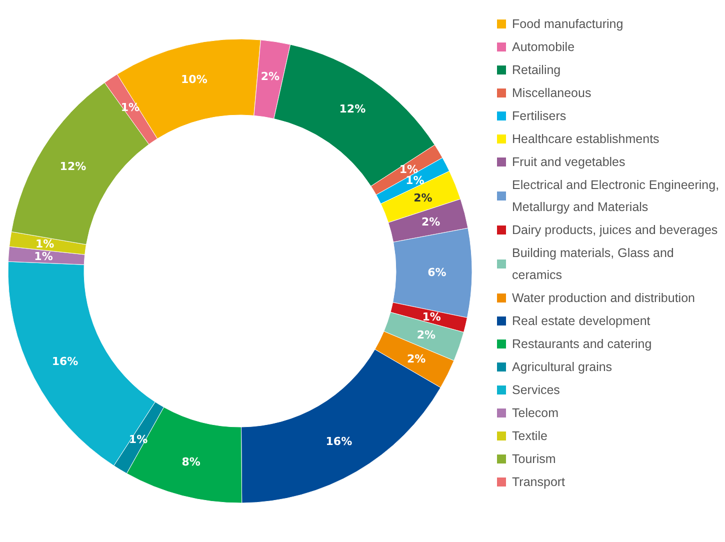  What do you see at coordinates (582, 344) in the screenshot?
I see `legend-label: Restaurants and catering` at bounding box center [582, 344].